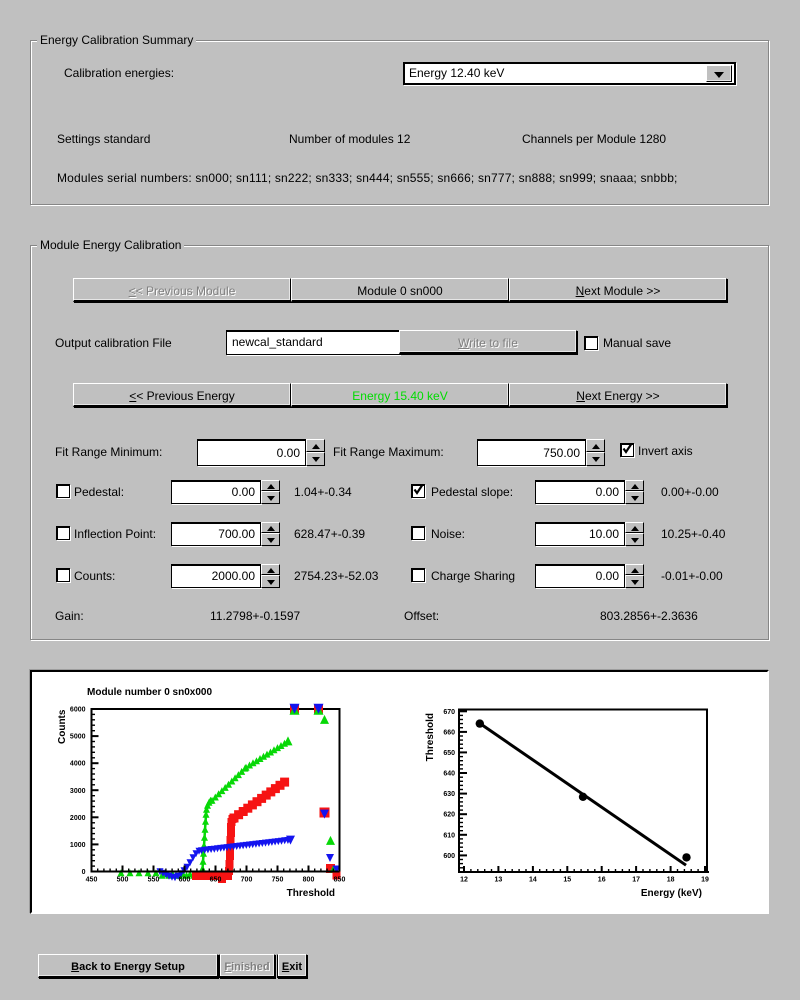 This screenshot has width=800, height=1000. I want to click on svg-text: 750, so click(278, 880).